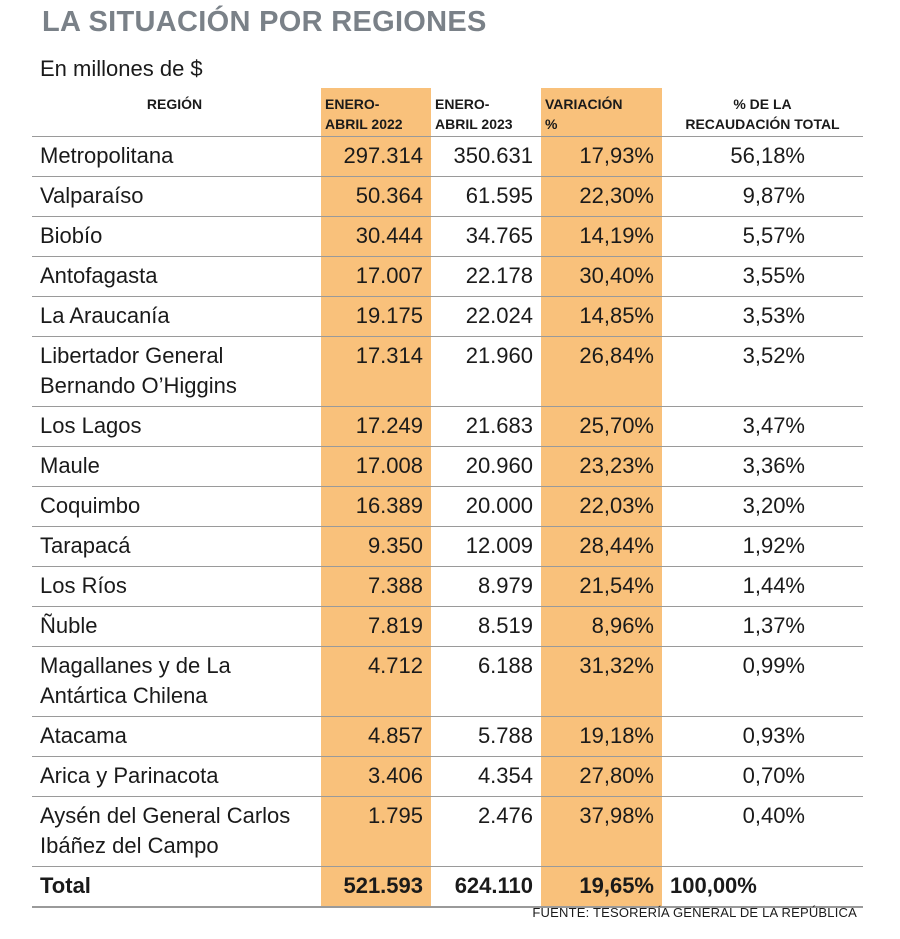 Image resolution: width=900 pixels, height=939 pixels. I want to click on table-row: La Araucanía 19.175 22.024 14,85% 3,53%, so click(447, 317).